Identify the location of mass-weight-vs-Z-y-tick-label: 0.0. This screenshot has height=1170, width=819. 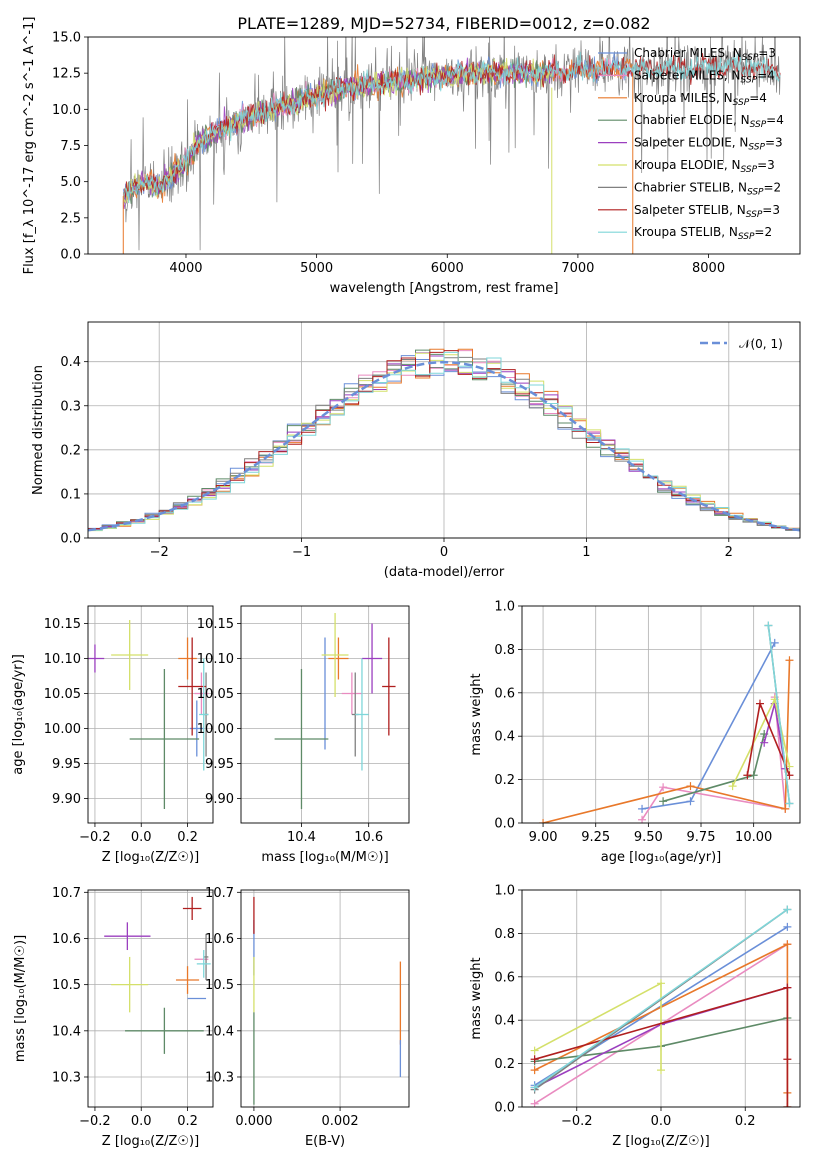
(504, 1108).